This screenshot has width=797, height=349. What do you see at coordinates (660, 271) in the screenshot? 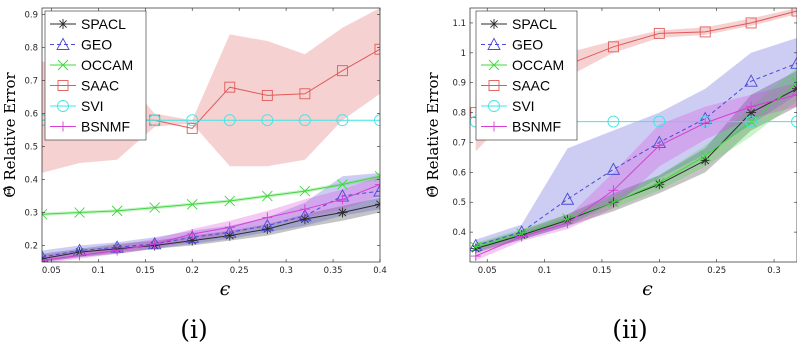
I see `x-tick-label: 0.2` at bounding box center [660, 271].